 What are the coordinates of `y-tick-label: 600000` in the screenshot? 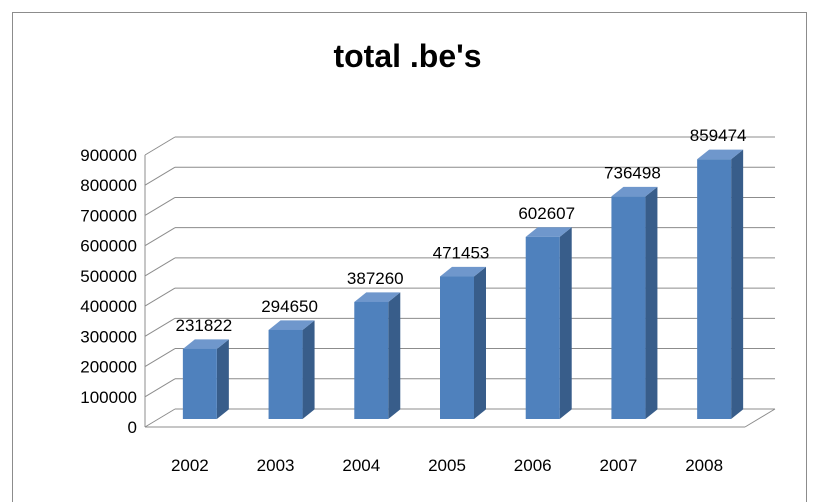 It's located at (108, 246).